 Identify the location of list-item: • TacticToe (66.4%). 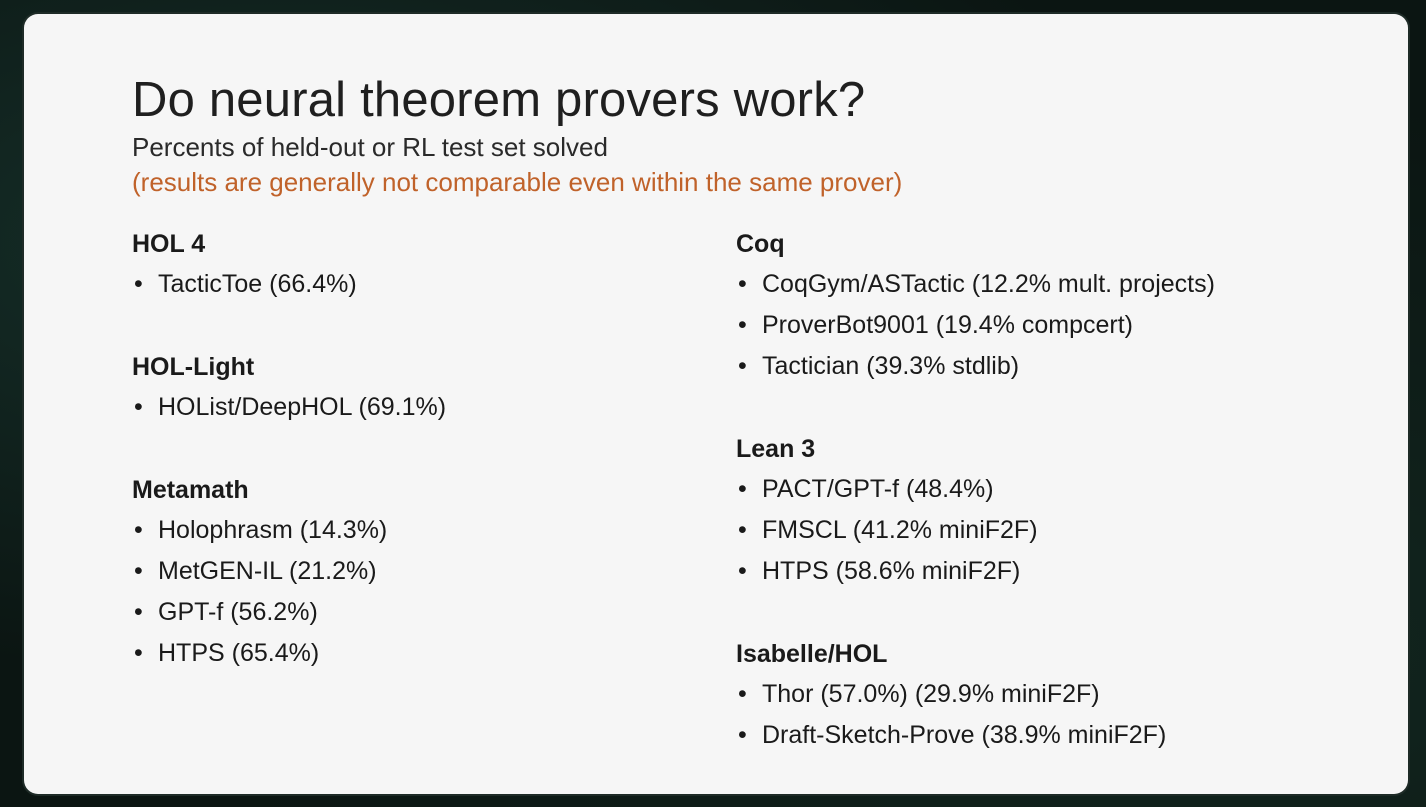
(289, 284).